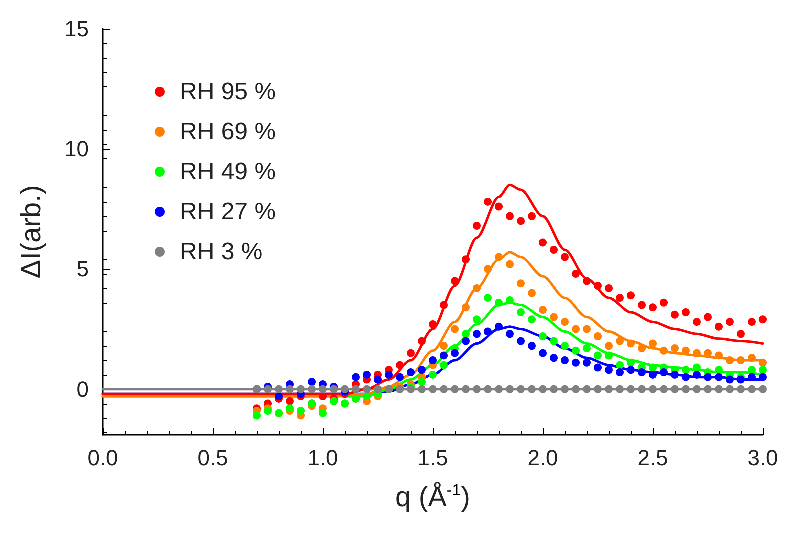  I want to click on y-axis-title: ΔI(arb.), so click(31, 232).